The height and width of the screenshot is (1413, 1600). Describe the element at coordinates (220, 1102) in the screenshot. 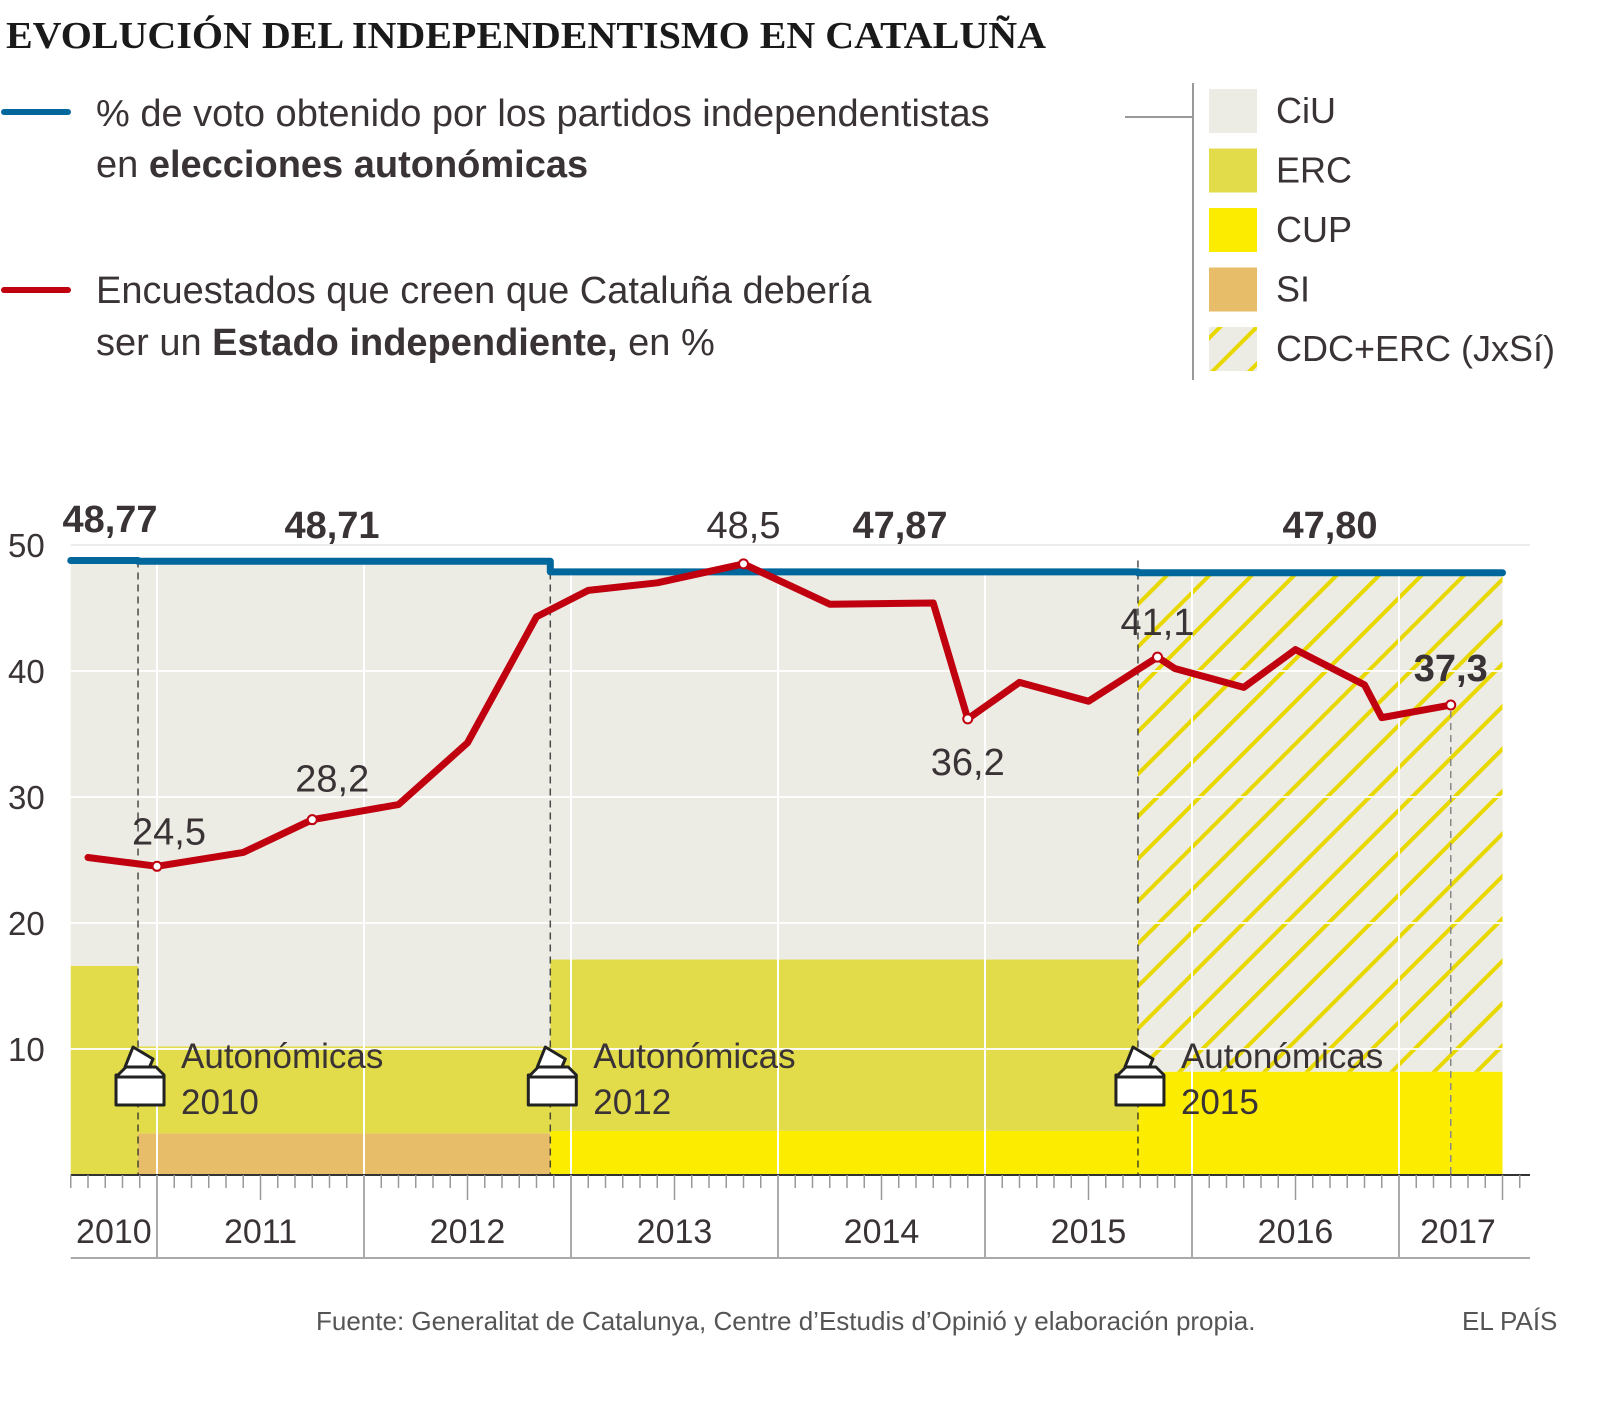

I see `election-year: 2010` at that location.